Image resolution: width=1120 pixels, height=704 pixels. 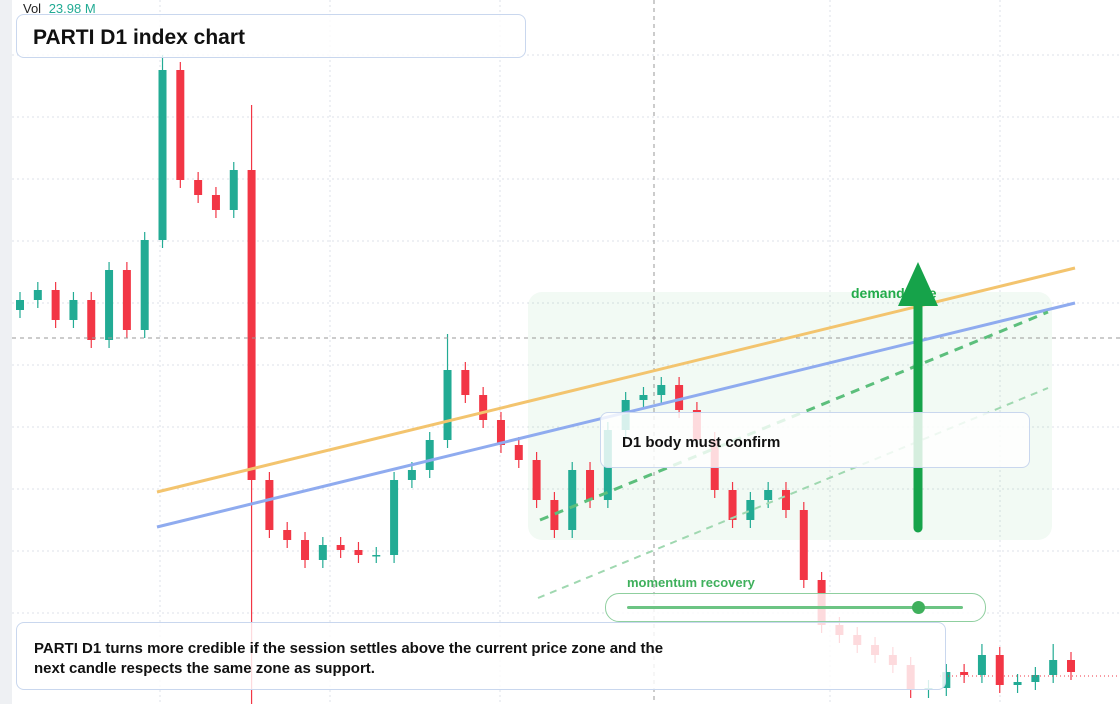 I want to click on volume-value: 23.98 M, so click(x=72, y=8).